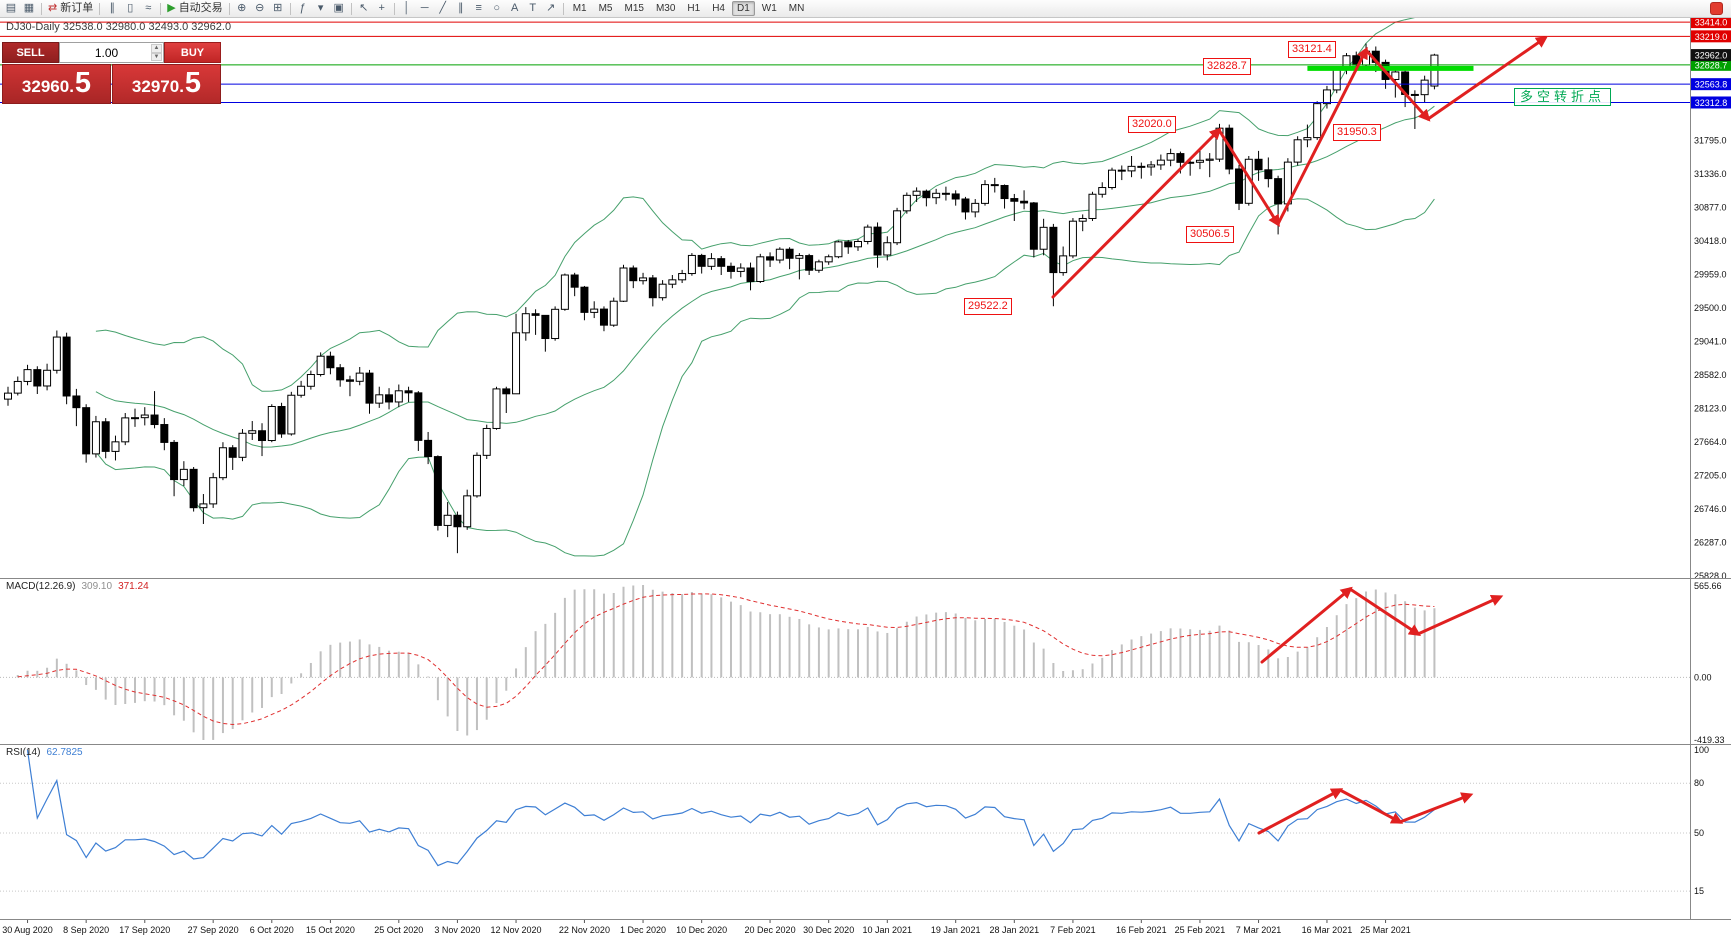 The width and height of the screenshot is (1731, 938). What do you see at coordinates (70, 9) in the screenshot?
I see `new-order-button: ⇄ 新订单` at bounding box center [70, 9].